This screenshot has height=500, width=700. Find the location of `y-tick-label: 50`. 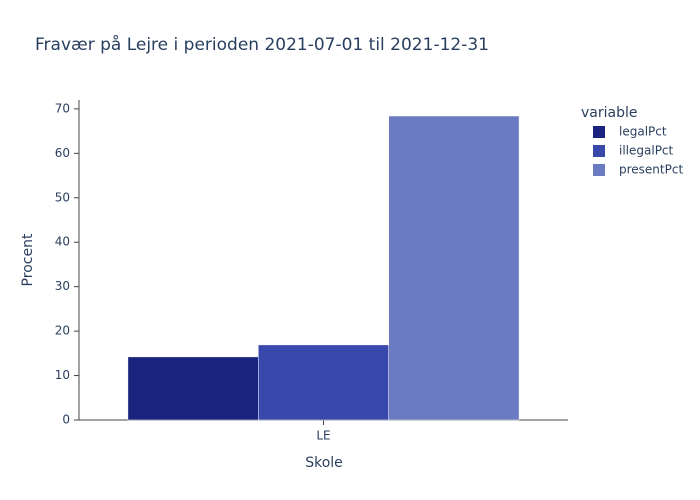

y-tick-label: 50 is located at coordinates (62, 197).